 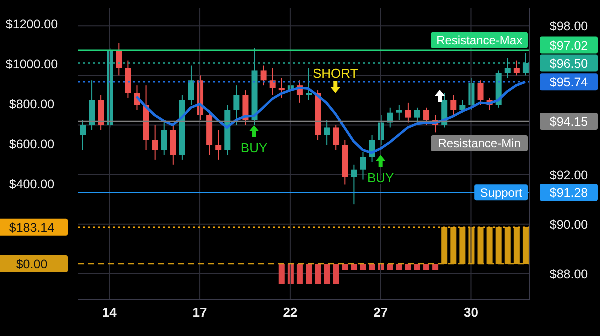 I want to click on y-tick-label: $90.00, so click(x=569, y=225).